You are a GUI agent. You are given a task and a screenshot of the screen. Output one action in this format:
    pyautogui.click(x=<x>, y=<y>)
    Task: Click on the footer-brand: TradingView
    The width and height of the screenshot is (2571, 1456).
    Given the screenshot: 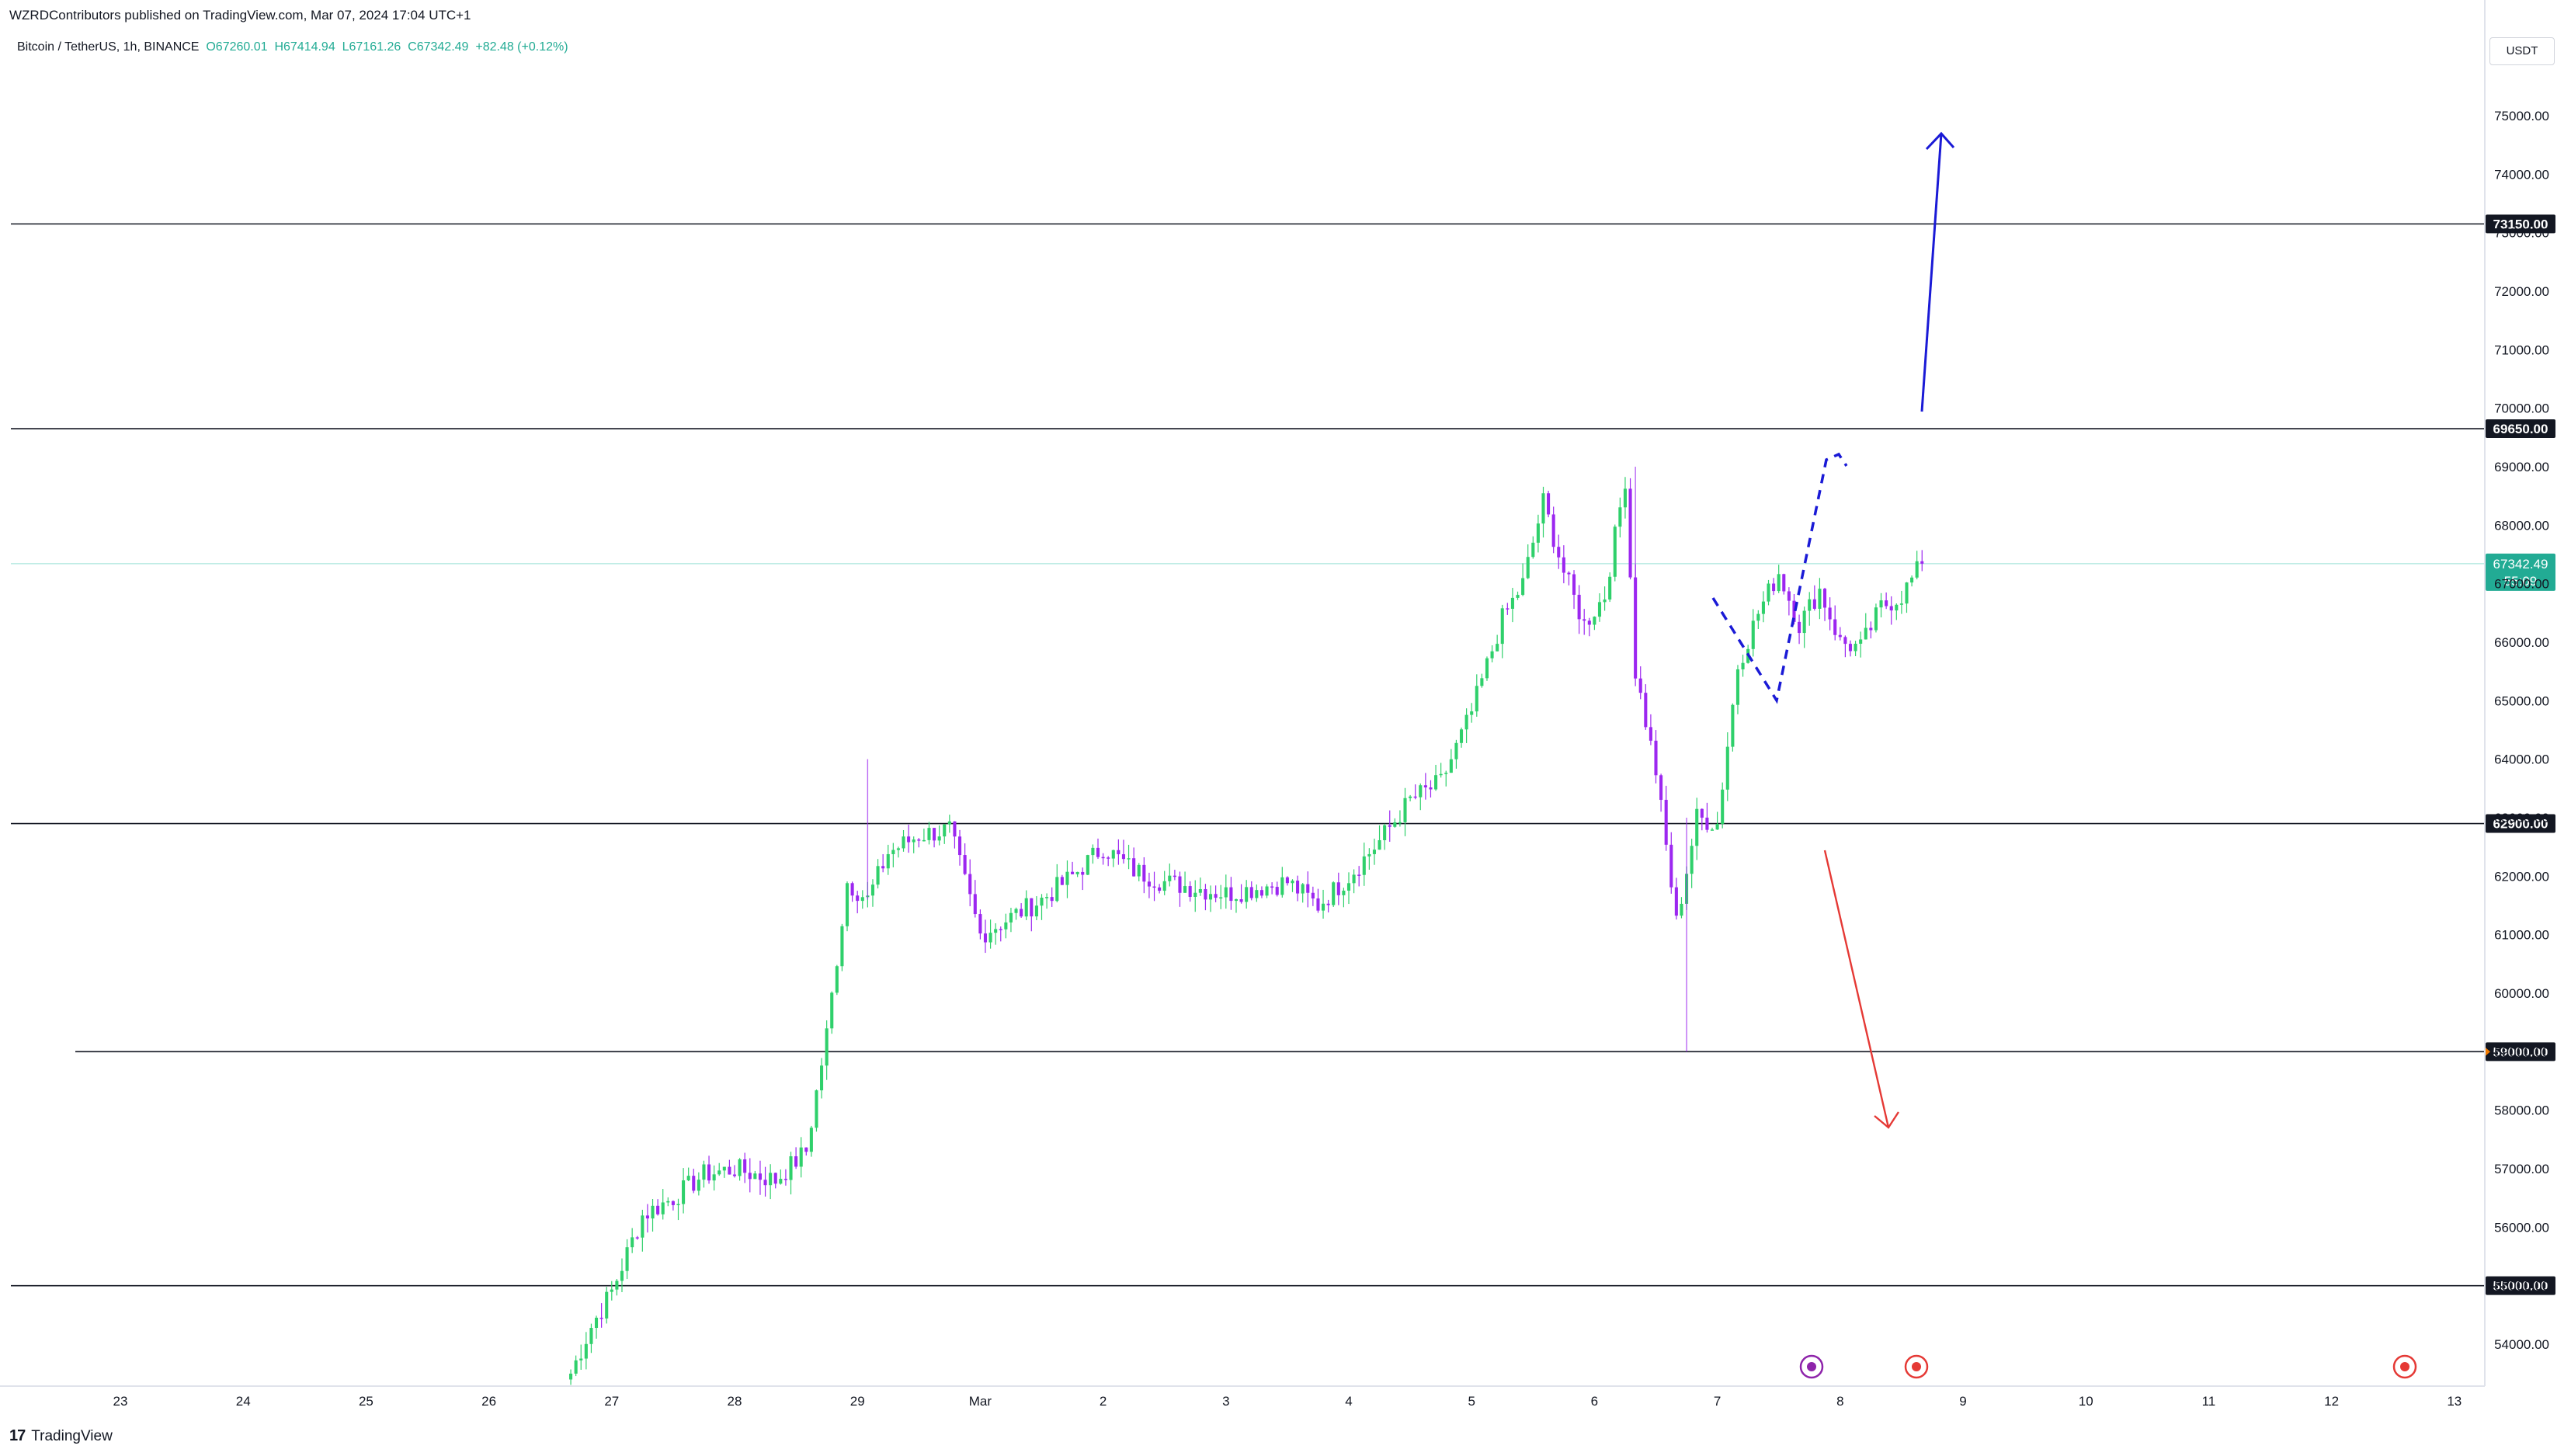 What is the action you would take?
    pyautogui.click(x=72, y=1435)
    